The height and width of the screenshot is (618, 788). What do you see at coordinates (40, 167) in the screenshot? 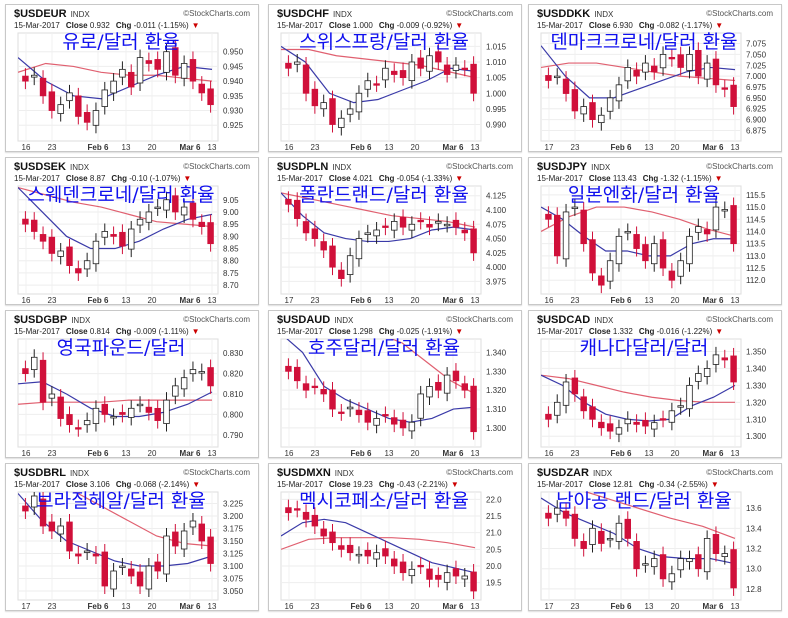
I see `symbol-text: $USDSEK` at bounding box center [40, 167].